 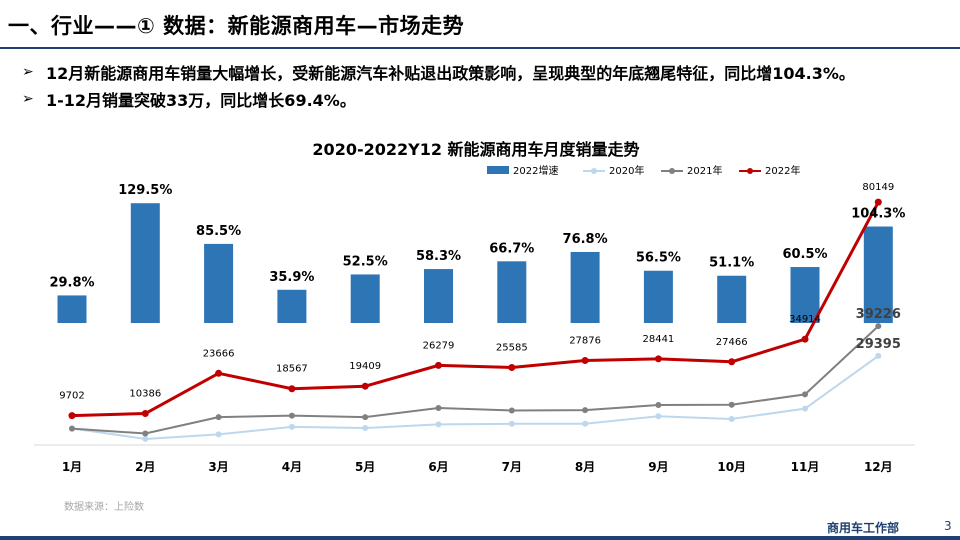 What do you see at coordinates (291, 277) in the screenshot?
I see `bar-label-4: 35.9%` at bounding box center [291, 277].